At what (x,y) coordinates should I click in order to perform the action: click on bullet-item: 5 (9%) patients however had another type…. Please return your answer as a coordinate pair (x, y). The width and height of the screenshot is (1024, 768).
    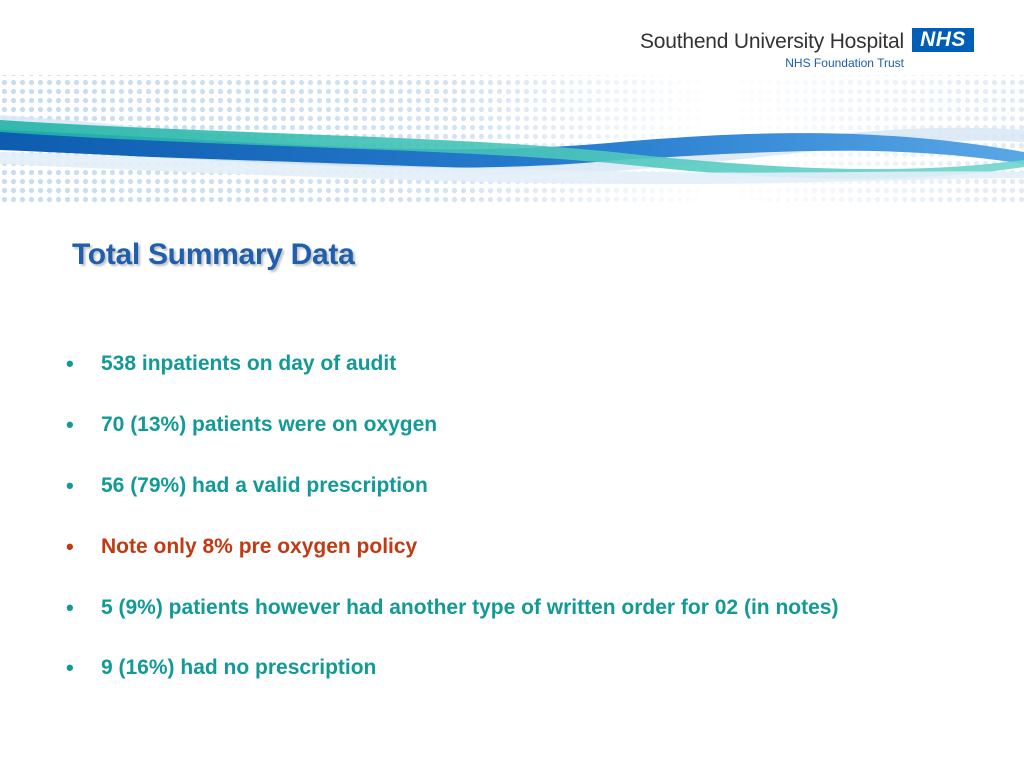
    Looking at the image, I should click on (516, 608).